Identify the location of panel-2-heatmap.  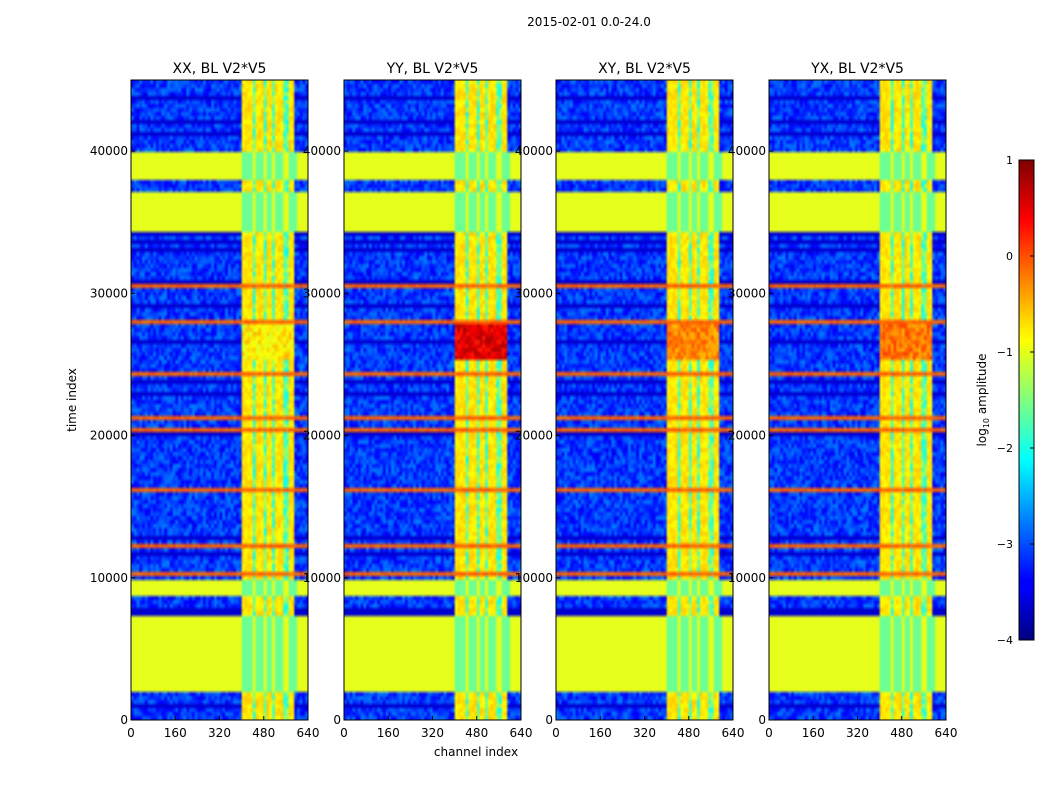
(432, 400).